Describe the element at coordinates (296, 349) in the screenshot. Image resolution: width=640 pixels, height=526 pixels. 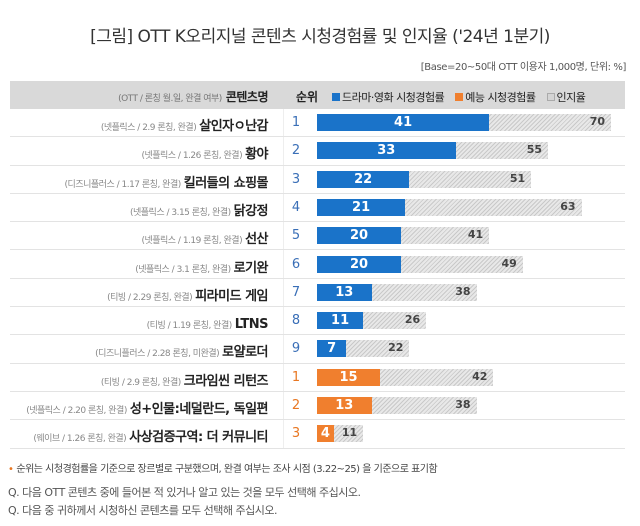
I see `rank-value: 9` at that location.